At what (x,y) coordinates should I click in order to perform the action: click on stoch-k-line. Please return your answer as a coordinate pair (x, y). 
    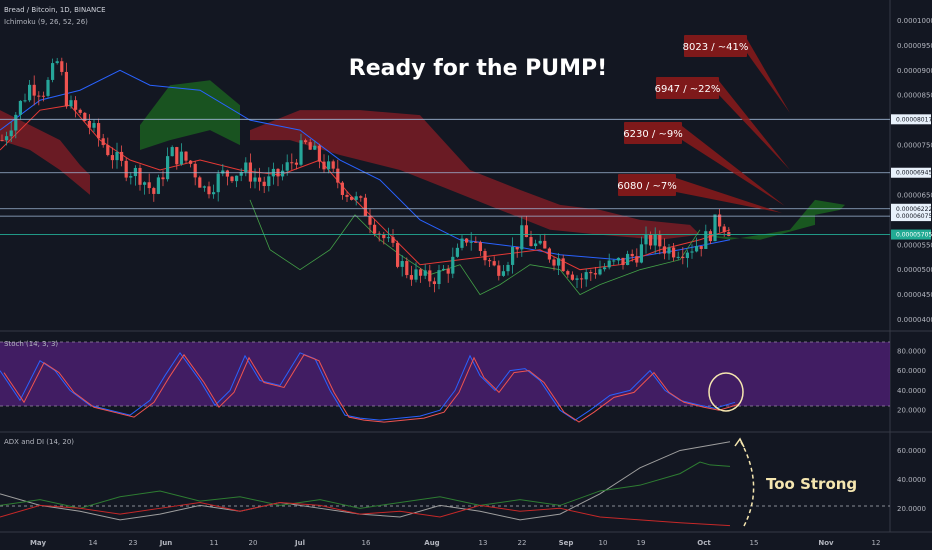
    Looking at the image, I should click on (368, 386).